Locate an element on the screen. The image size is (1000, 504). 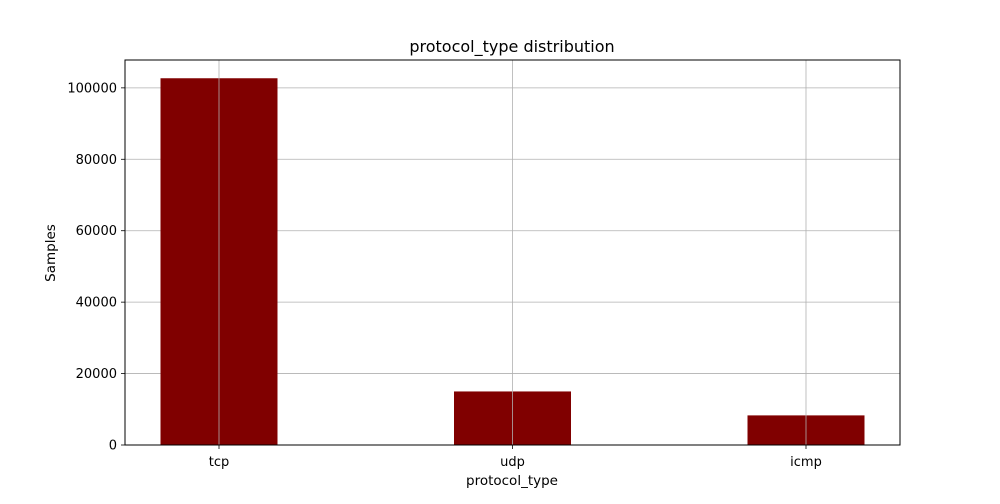
y-axis-label: Samples is located at coordinates (51, 253).